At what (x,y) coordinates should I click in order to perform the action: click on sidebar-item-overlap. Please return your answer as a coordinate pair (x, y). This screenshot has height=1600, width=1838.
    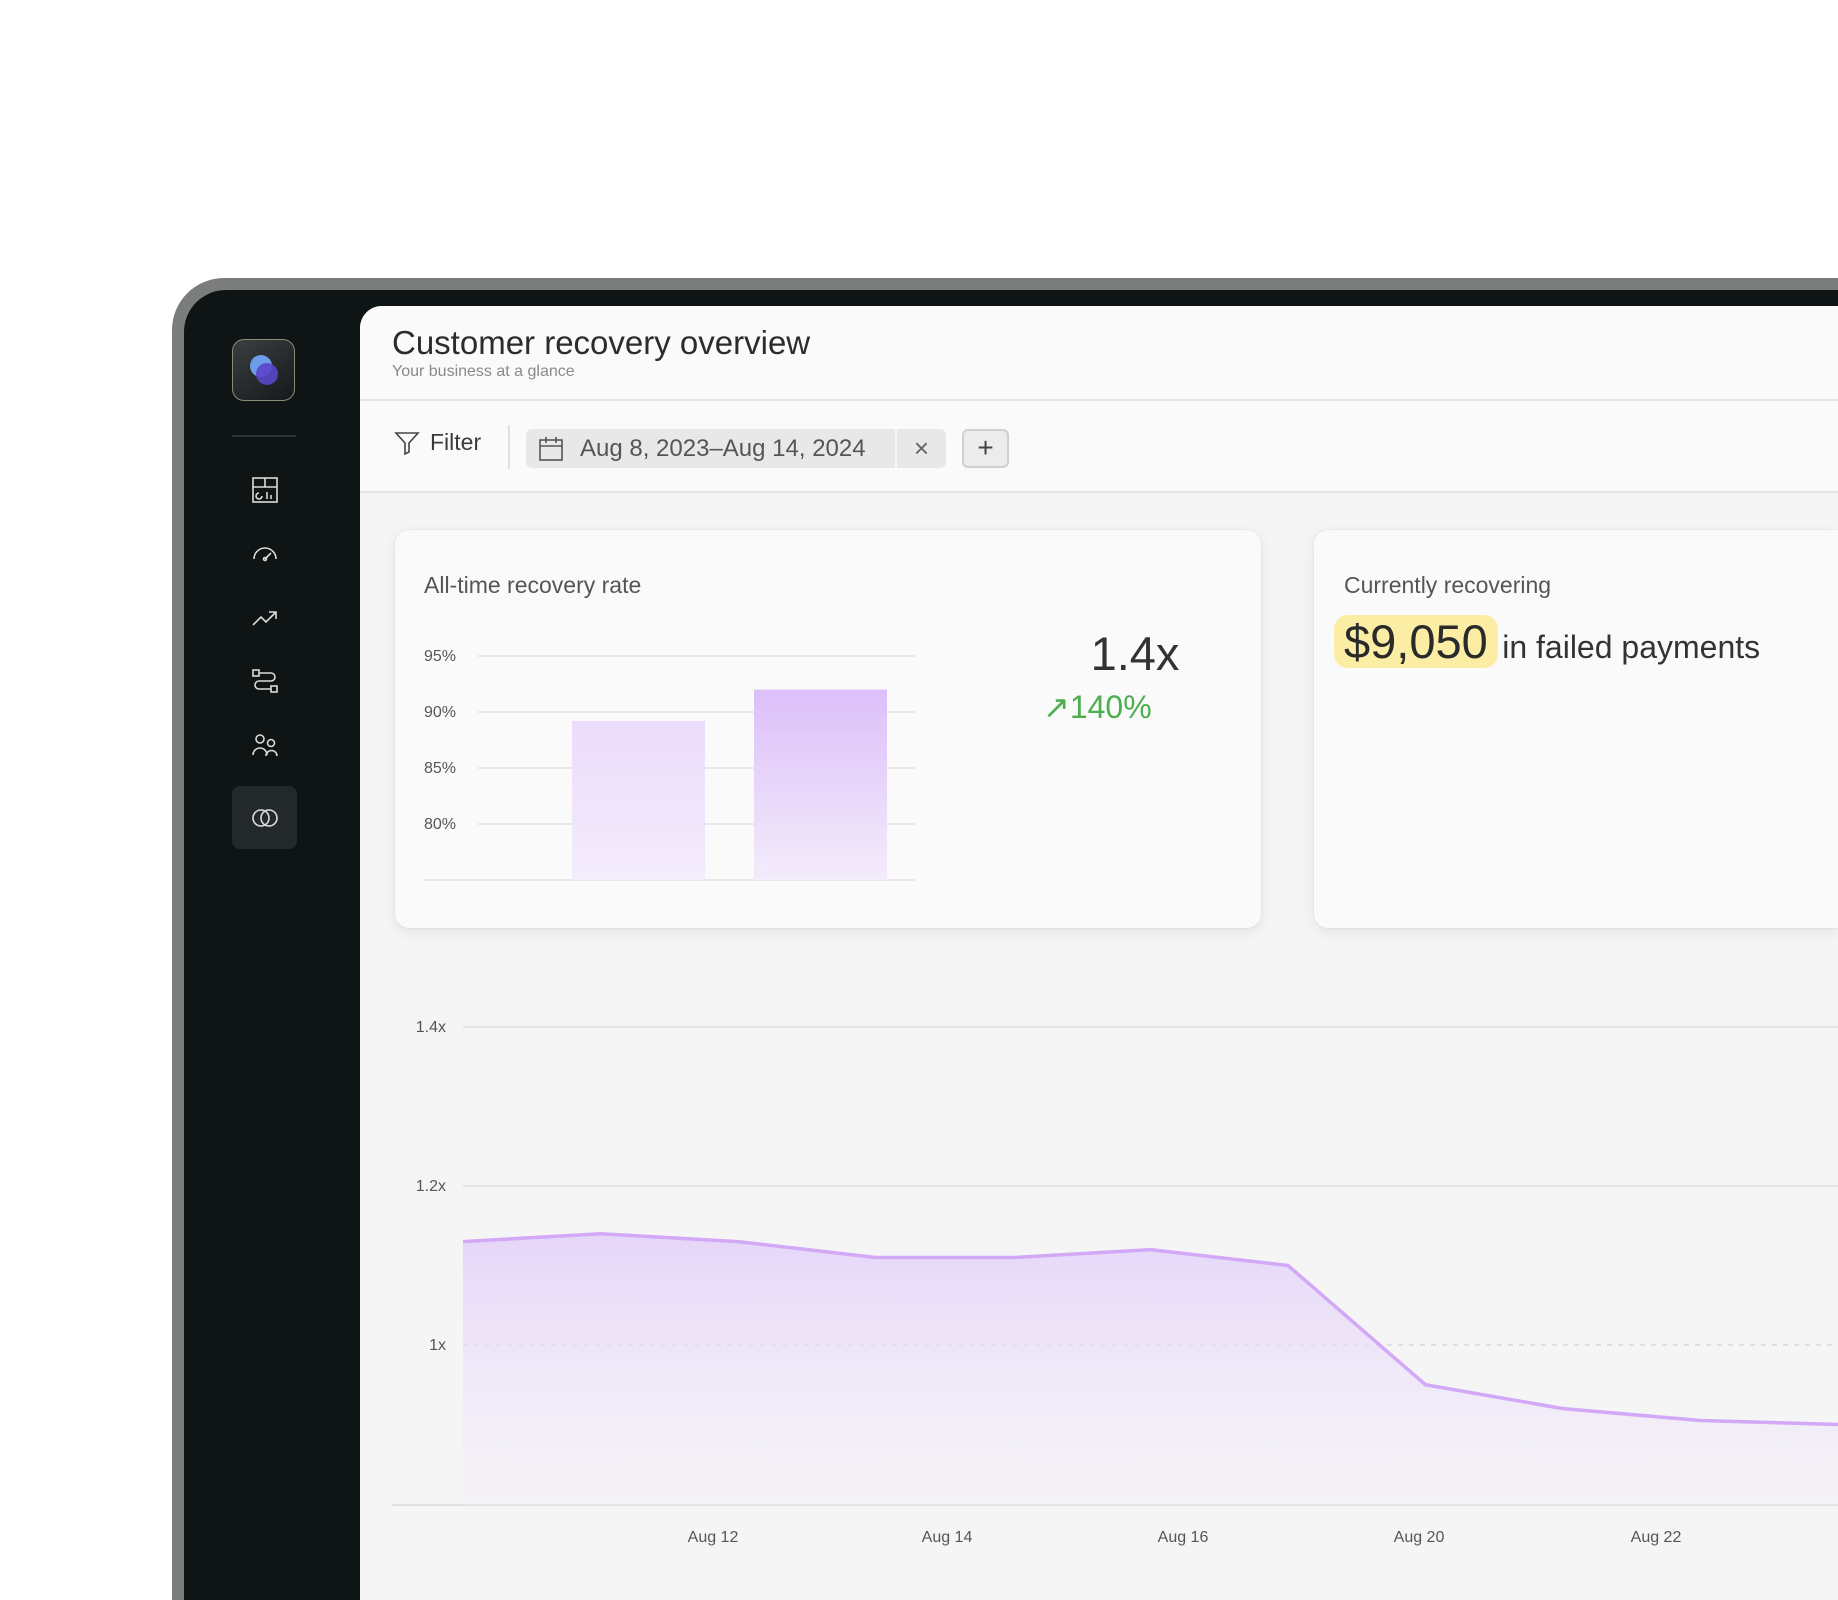
    Looking at the image, I should click on (264, 817).